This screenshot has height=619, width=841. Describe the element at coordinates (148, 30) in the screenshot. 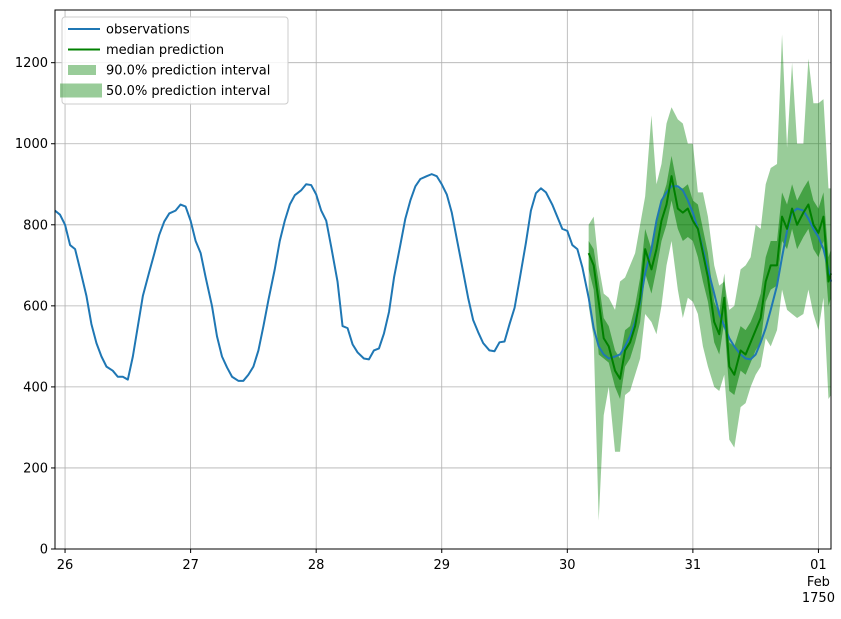

I see `legend-label: observations` at that location.